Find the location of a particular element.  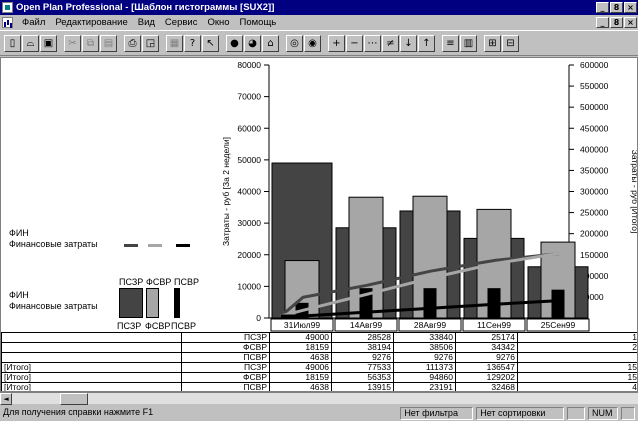

table-icon: ▥ is located at coordinates (468, 43).